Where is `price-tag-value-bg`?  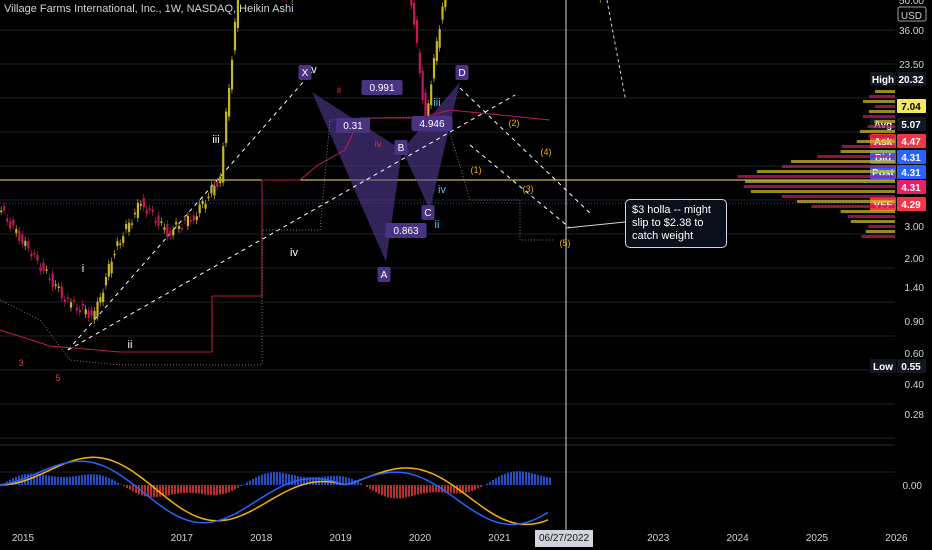
price-tag-value-bg is located at coordinates (911, 187).